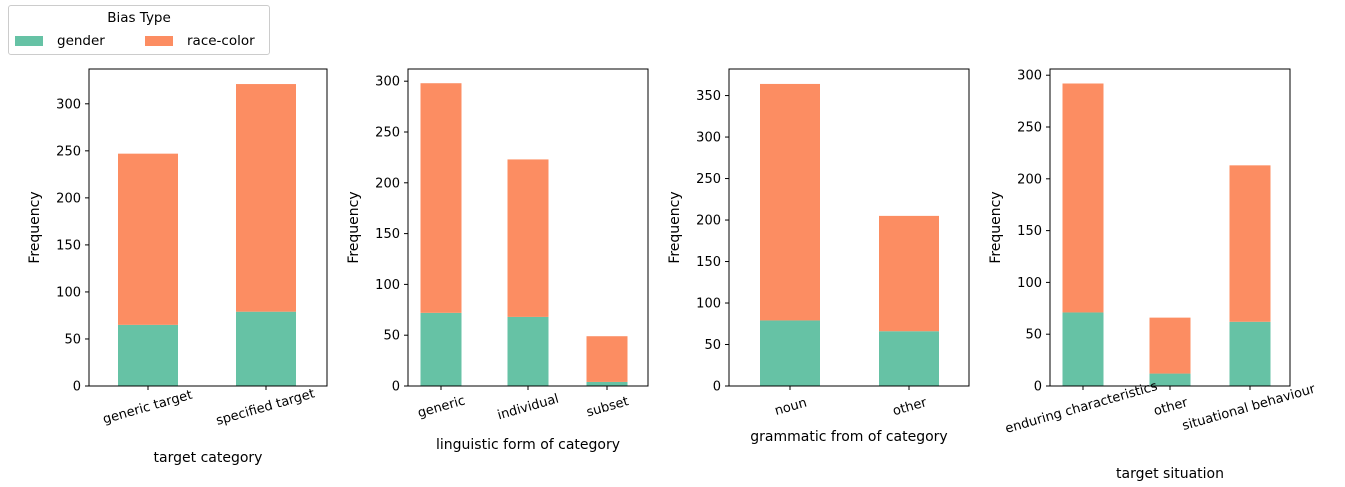  Describe the element at coordinates (139, 18) in the screenshot. I see `legend-title: Bias Type` at that location.